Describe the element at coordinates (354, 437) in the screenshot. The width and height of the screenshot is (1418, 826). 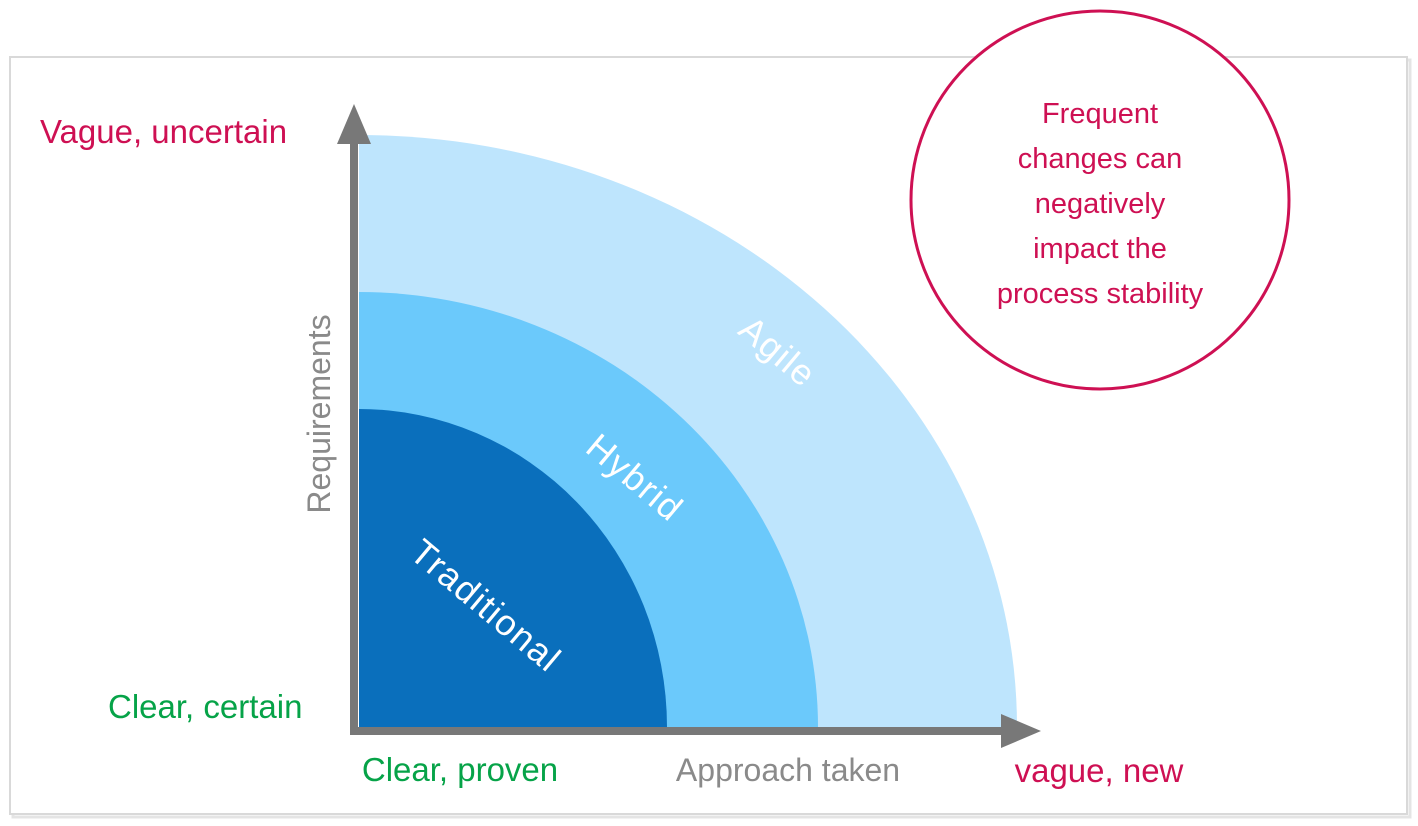
I see `y-axis-line` at that location.